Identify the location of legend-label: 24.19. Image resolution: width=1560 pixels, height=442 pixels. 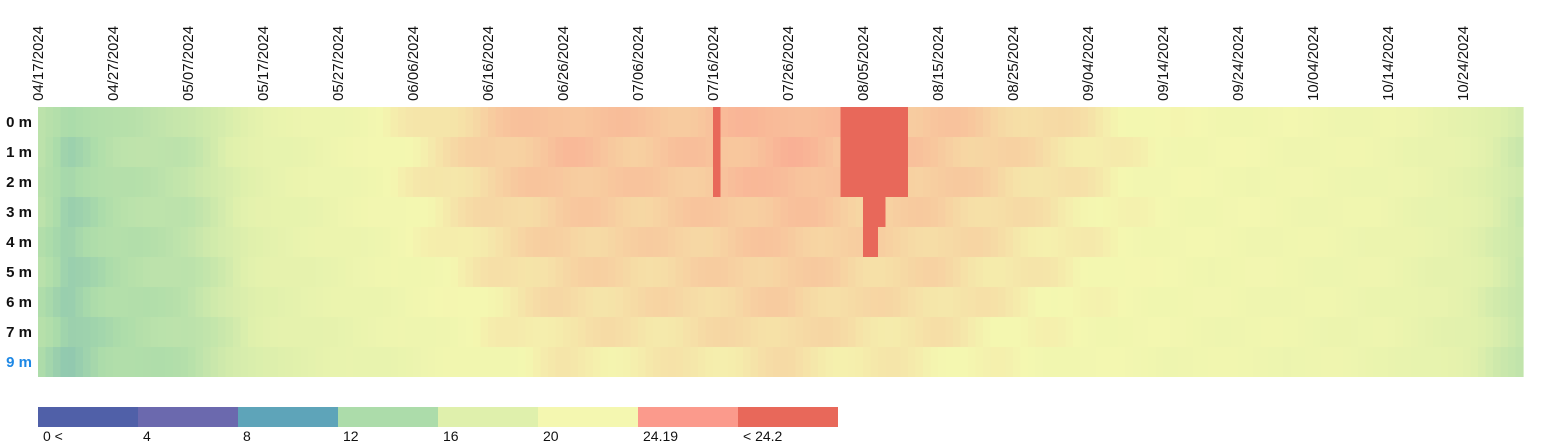
(660, 435).